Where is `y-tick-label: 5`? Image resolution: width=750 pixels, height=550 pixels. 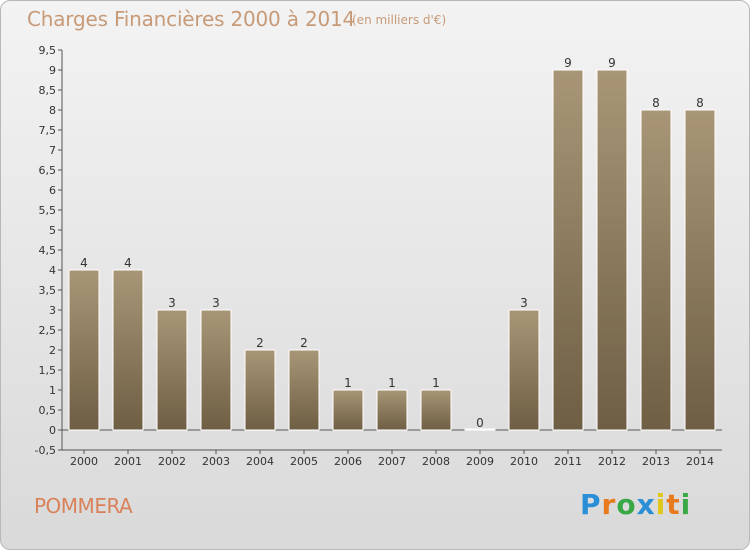
y-tick-label: 5 is located at coordinates (52, 230).